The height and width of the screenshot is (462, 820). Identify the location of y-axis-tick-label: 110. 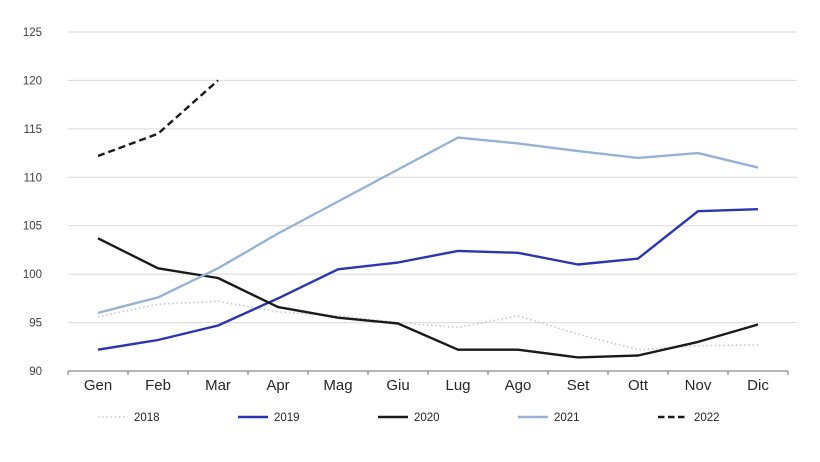
(33, 178).